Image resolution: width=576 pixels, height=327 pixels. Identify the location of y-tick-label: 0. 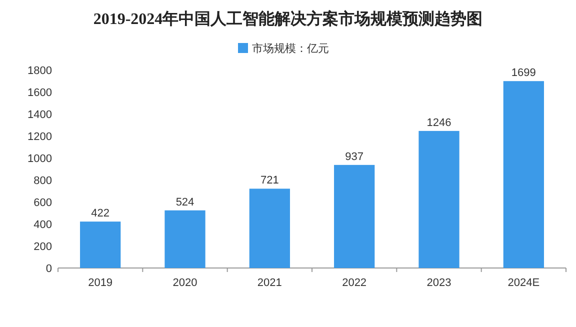
(49, 269).